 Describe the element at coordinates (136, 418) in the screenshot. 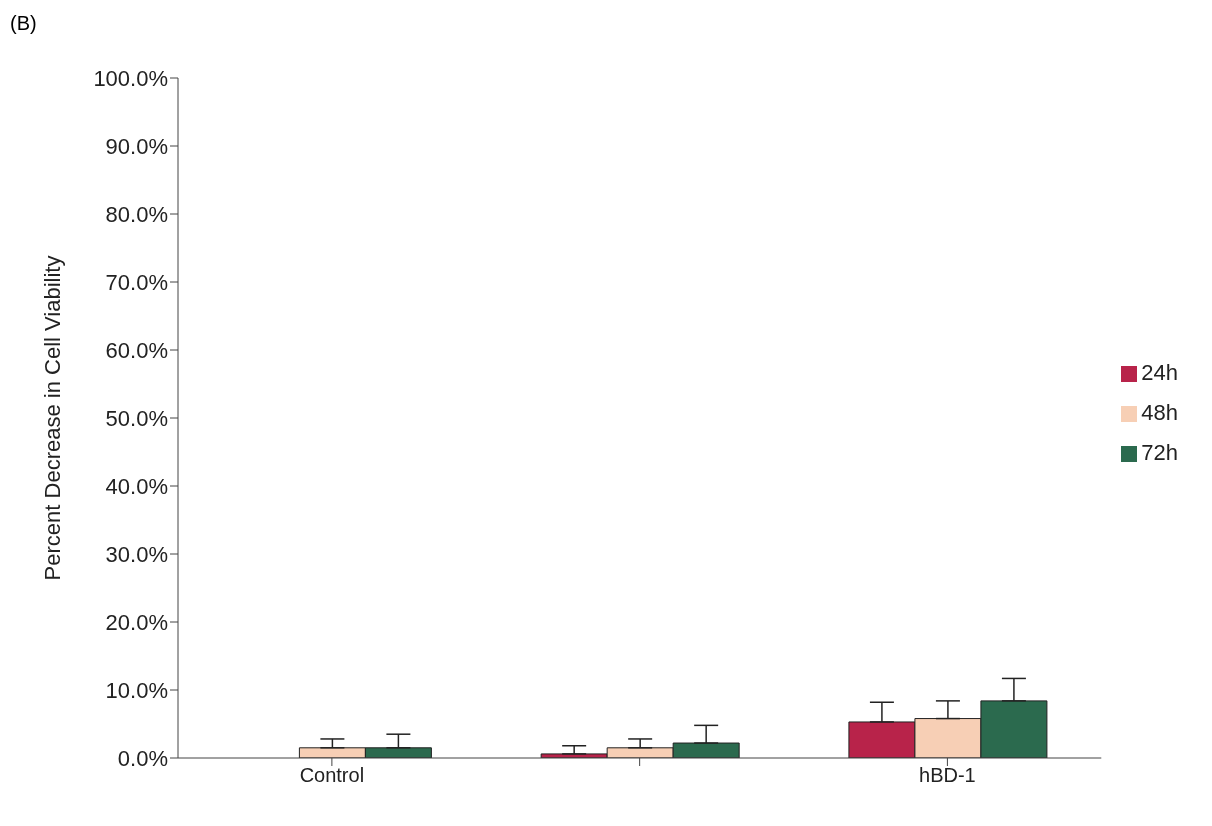

I see `y-tick-label: 50.0%` at that location.